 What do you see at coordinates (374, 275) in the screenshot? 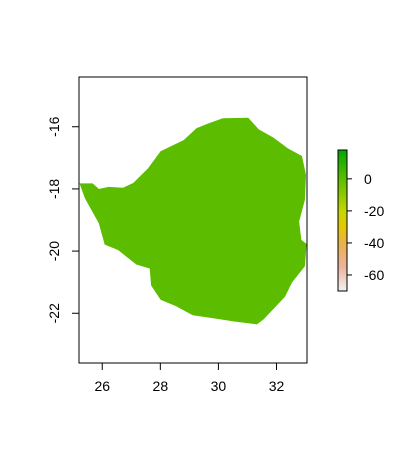
I see `legend-tick-label: -60` at bounding box center [374, 275].